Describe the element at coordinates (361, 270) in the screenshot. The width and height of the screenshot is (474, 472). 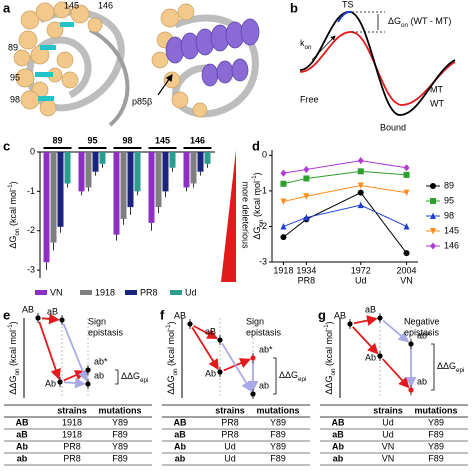
I see `x-tick-label: 1972` at that location.